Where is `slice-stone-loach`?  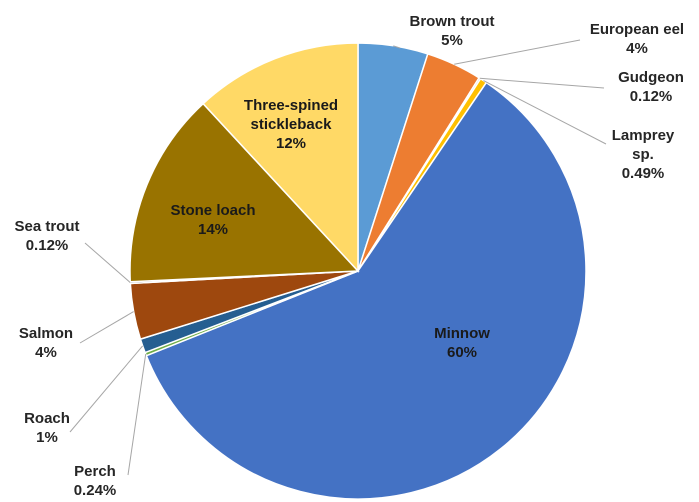 slice-stone-loach is located at coordinates (244, 192).